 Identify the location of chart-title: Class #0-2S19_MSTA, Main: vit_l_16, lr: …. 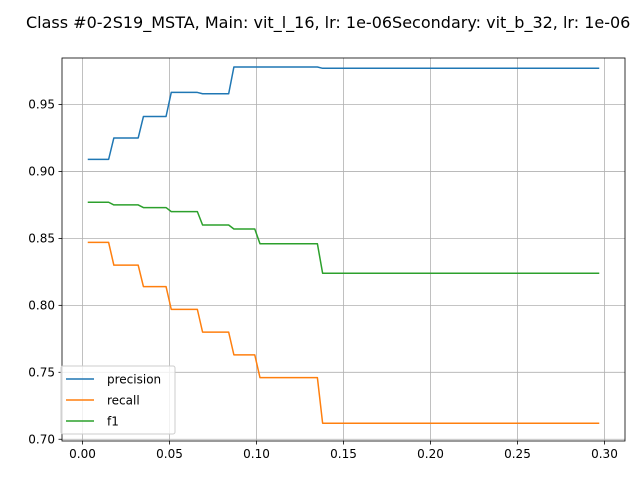
(328, 23).